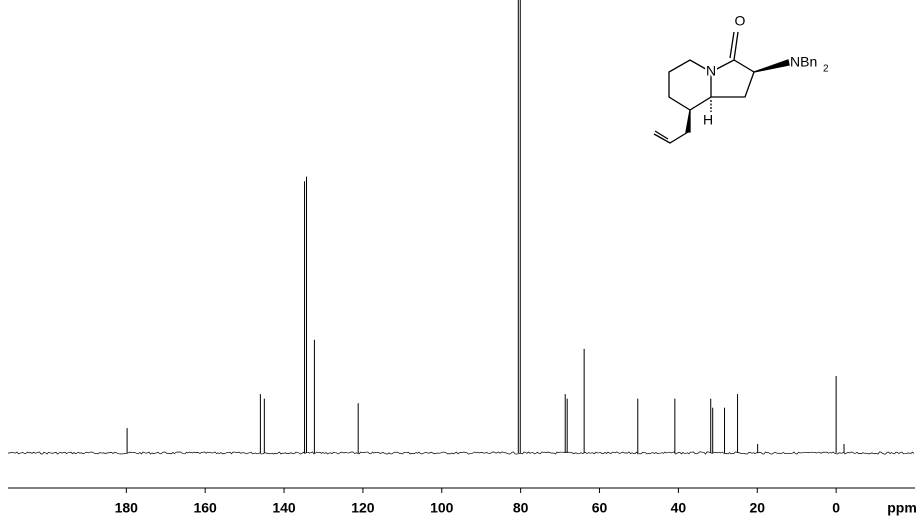  Describe the element at coordinates (711, 71) in the screenshot. I see `atom-label: N` at that location.